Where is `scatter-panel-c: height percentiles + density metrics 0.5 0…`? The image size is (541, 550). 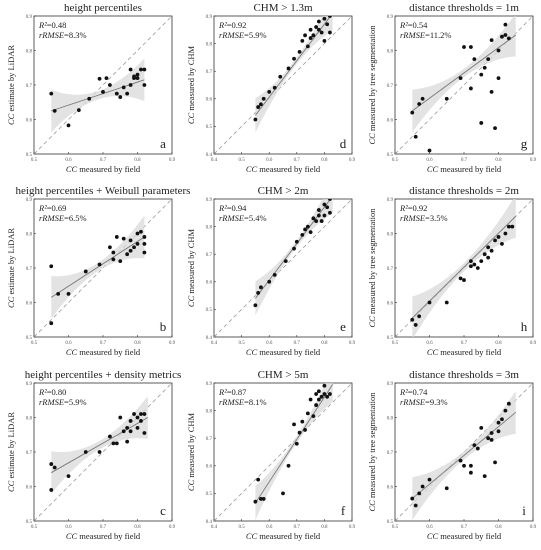 scatter-panel-c: height percentiles + density metrics 0.5 0… is located at coordinates (90, 458).